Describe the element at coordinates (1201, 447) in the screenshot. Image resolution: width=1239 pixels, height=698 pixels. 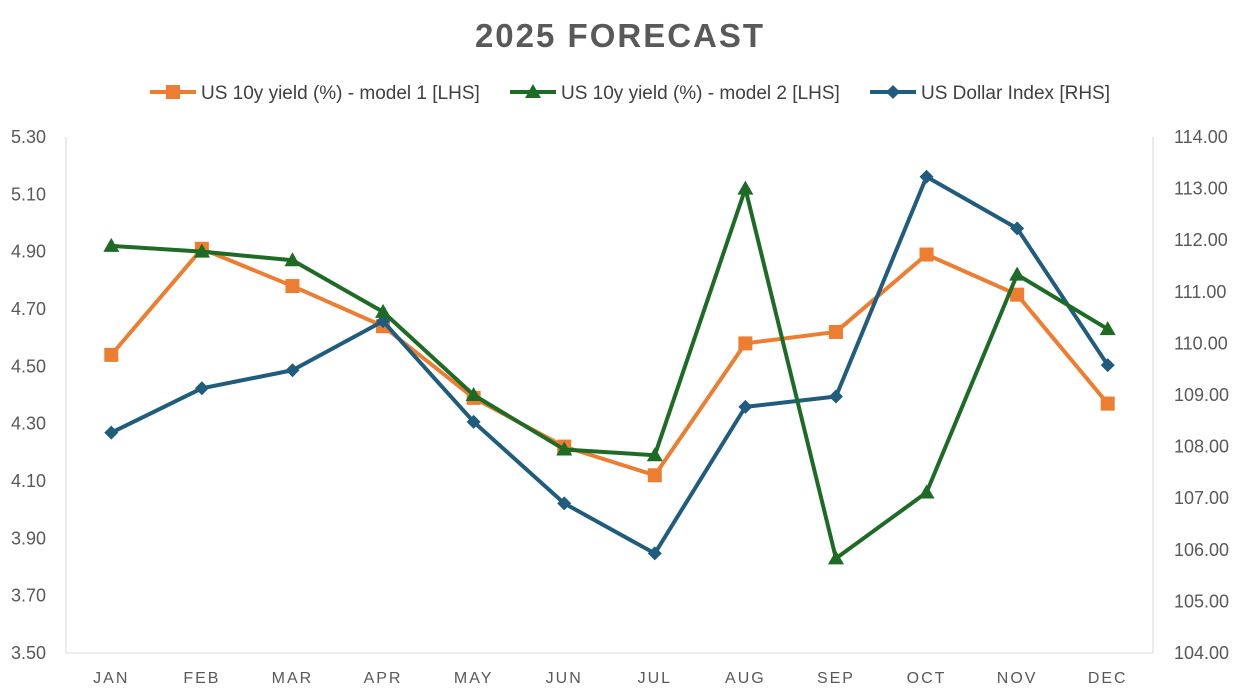
I see `right-tick-label: 108.00` at that location.